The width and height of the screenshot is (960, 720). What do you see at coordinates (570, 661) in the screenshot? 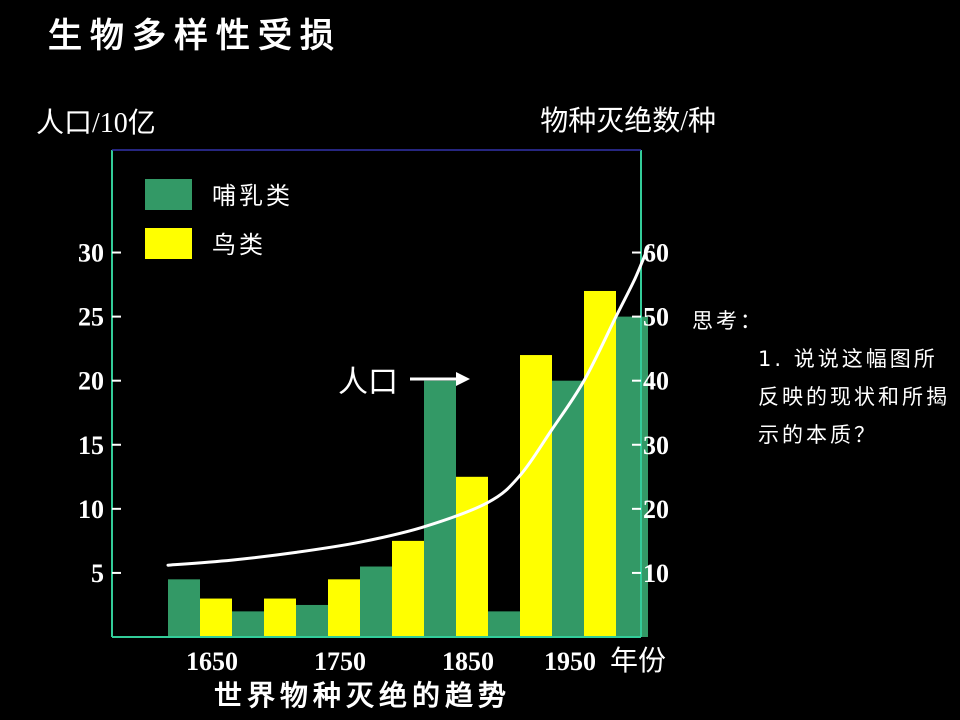
I see `x-tick-label-1950: 1950` at bounding box center [570, 661].